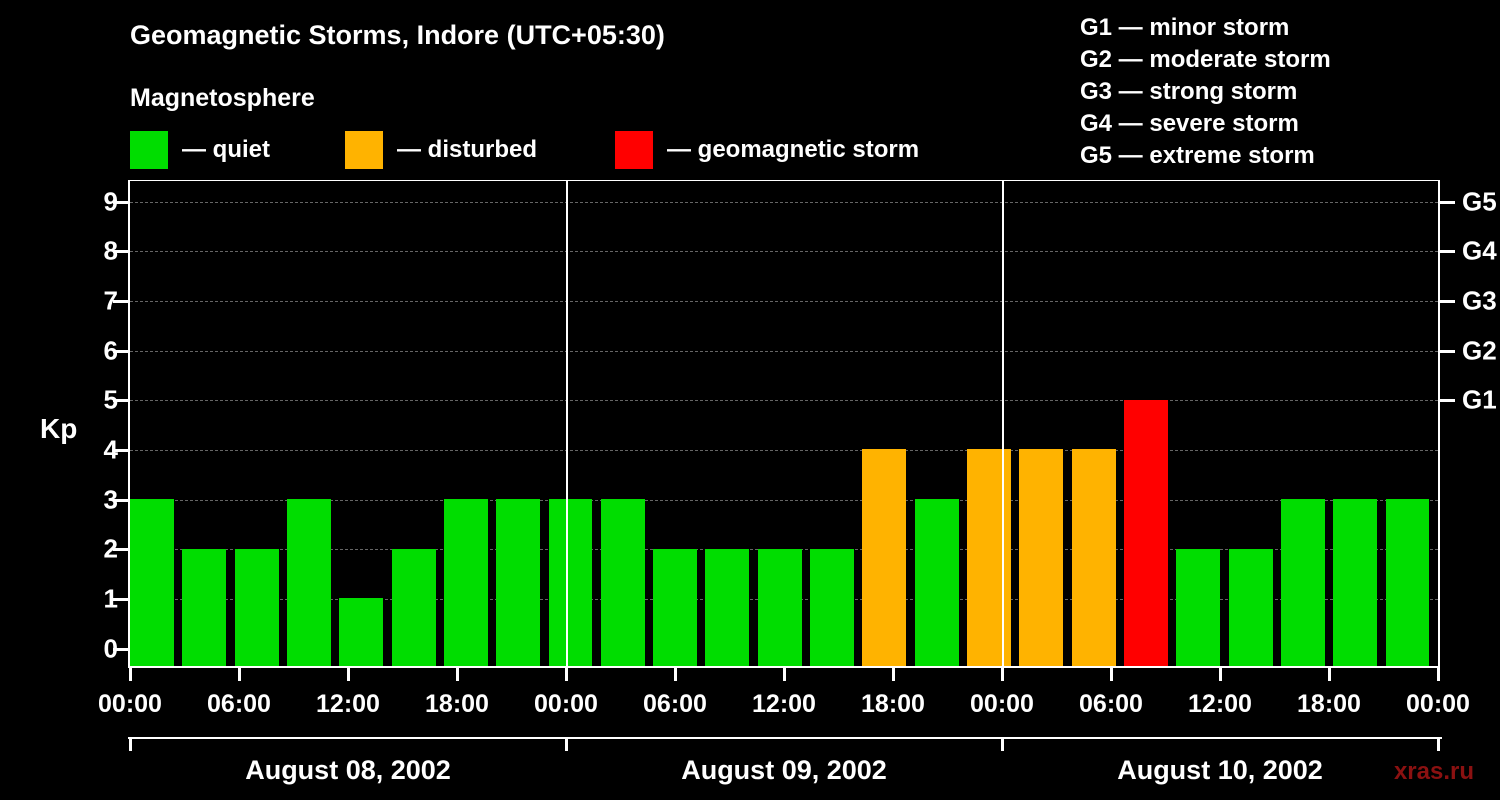 This screenshot has width=1500, height=800. Describe the element at coordinates (110, 598) in the screenshot. I see `y-tick-label-1: 1` at that location.